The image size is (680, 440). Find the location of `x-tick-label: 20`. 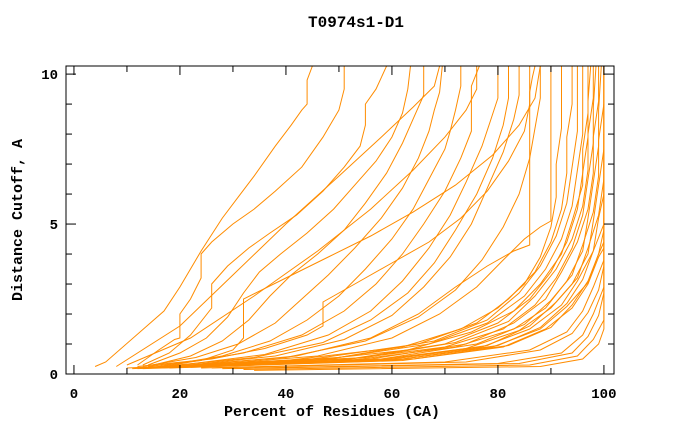

x-tick-label: 20 is located at coordinates (179, 395).